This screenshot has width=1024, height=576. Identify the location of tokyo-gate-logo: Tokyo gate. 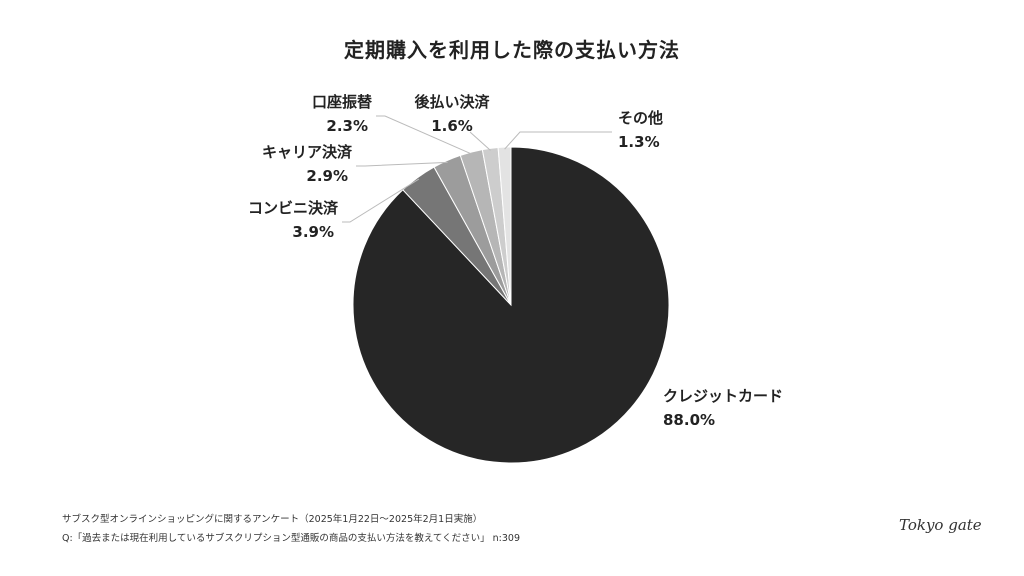
(940, 525).